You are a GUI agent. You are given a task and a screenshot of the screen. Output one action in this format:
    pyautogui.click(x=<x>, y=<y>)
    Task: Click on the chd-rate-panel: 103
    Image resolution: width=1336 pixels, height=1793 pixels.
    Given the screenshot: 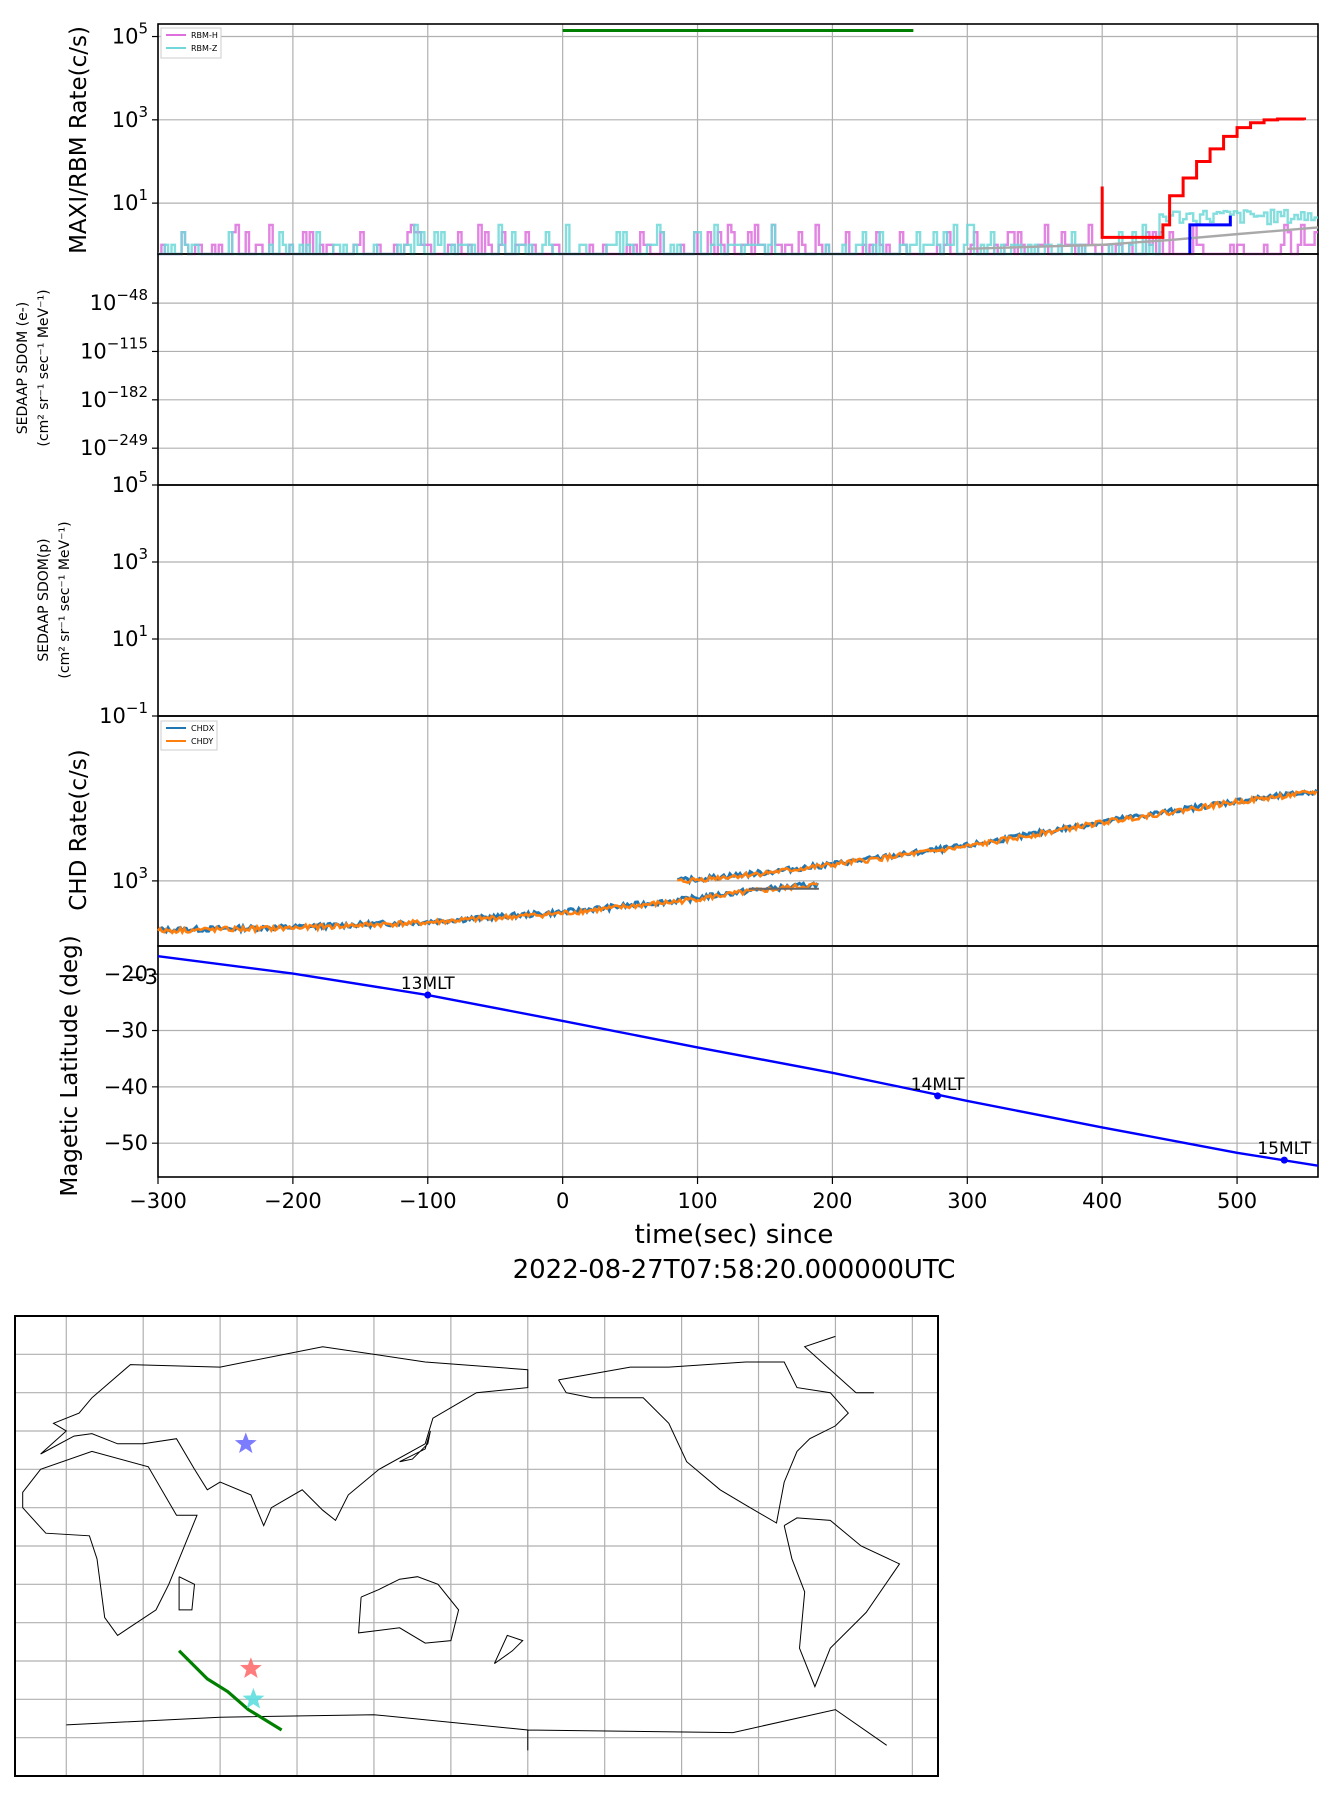 What is the action you would take?
    pyautogui.click(x=715, y=831)
    